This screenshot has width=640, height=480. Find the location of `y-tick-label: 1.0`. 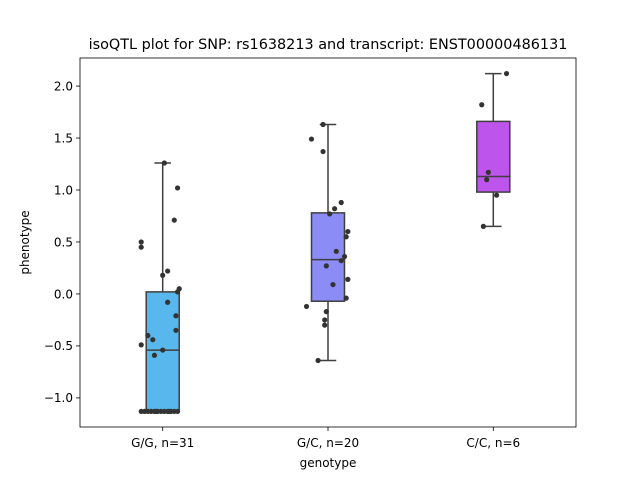

y-tick-label: 1.0 is located at coordinates (63, 190).